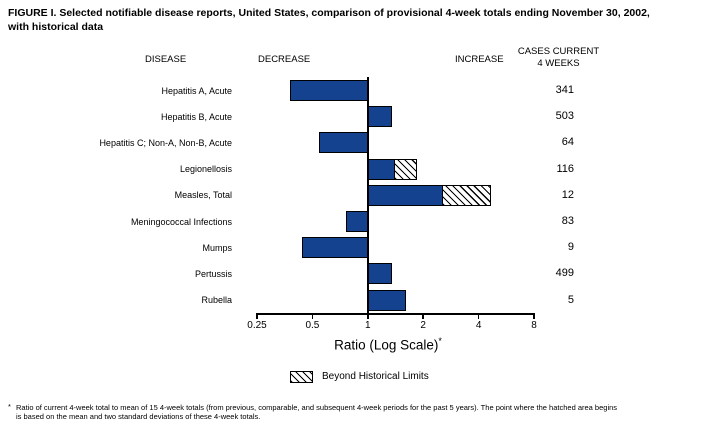 The width and height of the screenshot is (701, 431). What do you see at coordinates (565, 168) in the screenshot?
I see `cases-value: 116` at bounding box center [565, 168].